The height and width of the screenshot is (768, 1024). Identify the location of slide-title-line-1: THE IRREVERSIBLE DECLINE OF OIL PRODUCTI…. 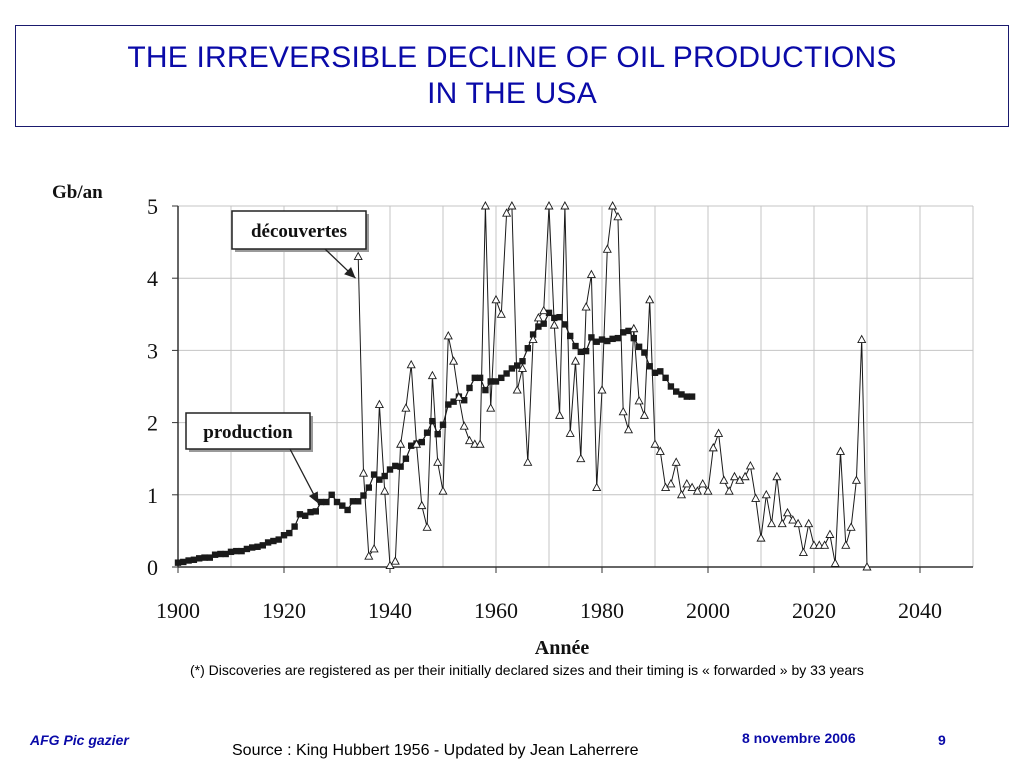
(512, 57).